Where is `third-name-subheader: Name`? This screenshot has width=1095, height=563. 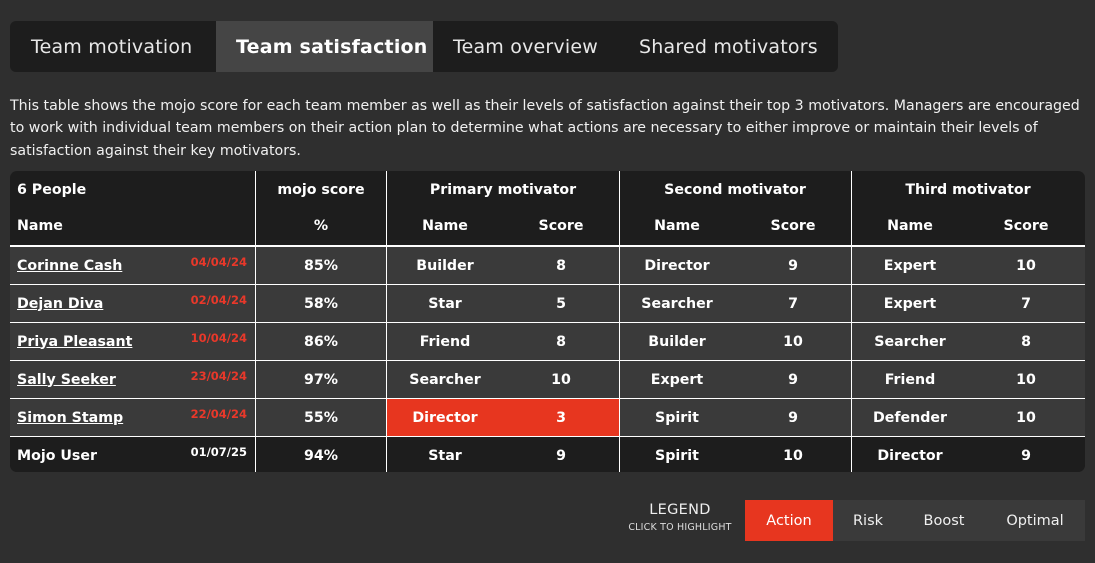
third-name-subheader: Name is located at coordinates (910, 226).